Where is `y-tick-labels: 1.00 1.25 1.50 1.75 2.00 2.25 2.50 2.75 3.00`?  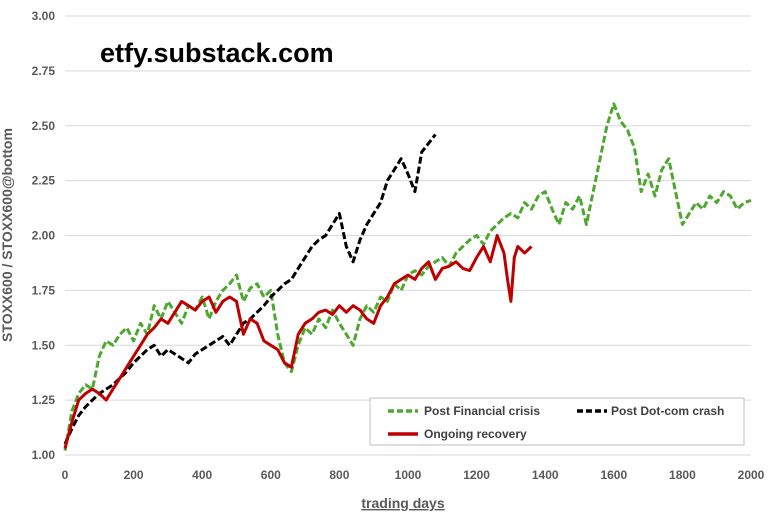
y-tick-labels: 1.00 1.25 1.50 1.75 2.00 2.25 2.50 2.75 3.00 is located at coordinates (44, 235).